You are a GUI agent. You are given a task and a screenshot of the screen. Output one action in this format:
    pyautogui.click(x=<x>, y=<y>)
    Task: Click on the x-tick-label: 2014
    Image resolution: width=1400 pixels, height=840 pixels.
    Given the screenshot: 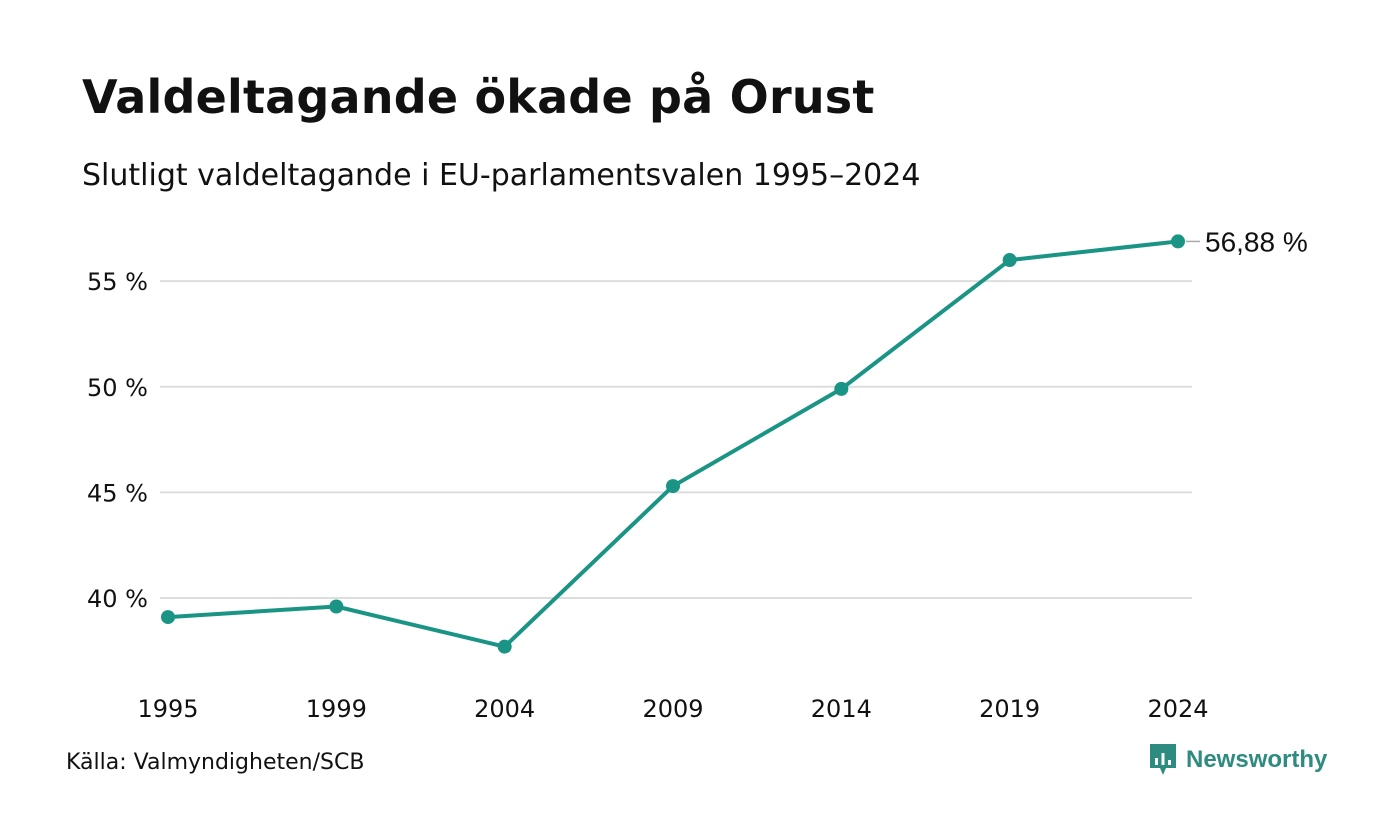 What is the action you would take?
    pyautogui.click(x=841, y=709)
    